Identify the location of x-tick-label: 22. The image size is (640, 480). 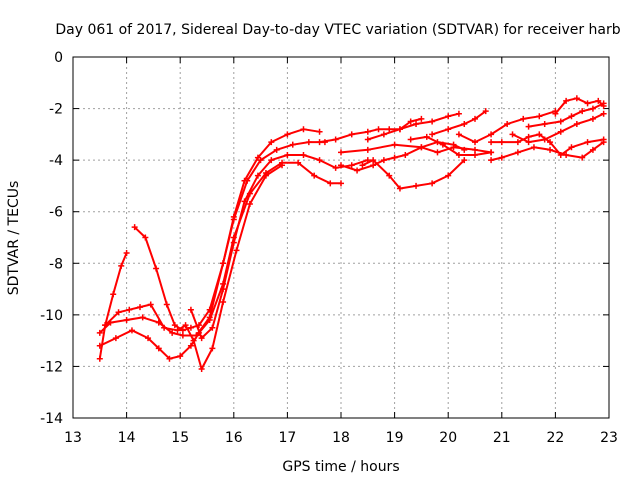
(555, 438).